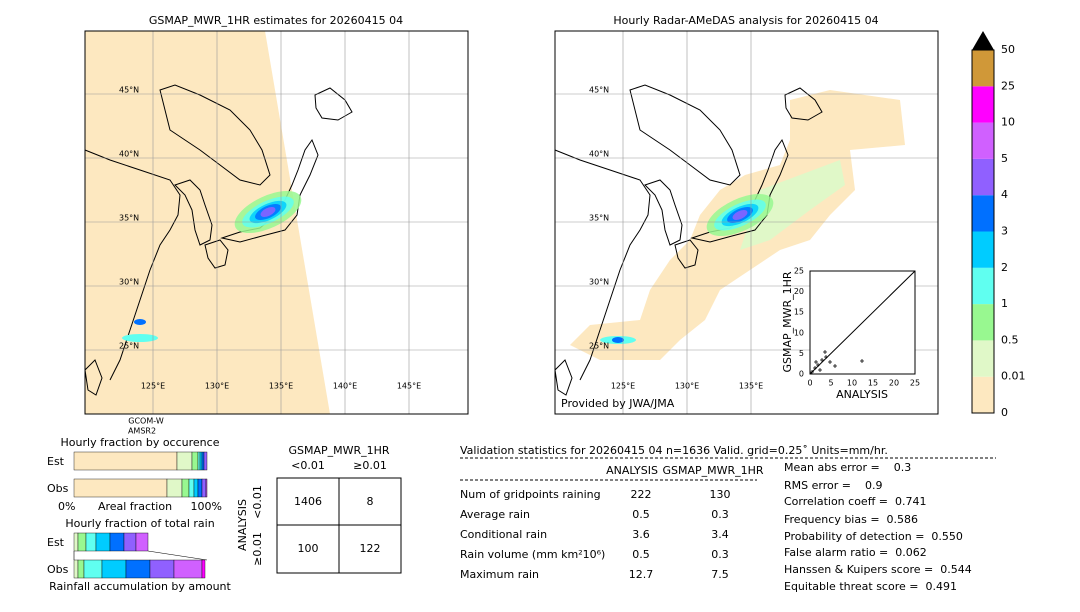 This screenshot has width=1080, height=612. I want to click on table-cell: 8, so click(370, 501).